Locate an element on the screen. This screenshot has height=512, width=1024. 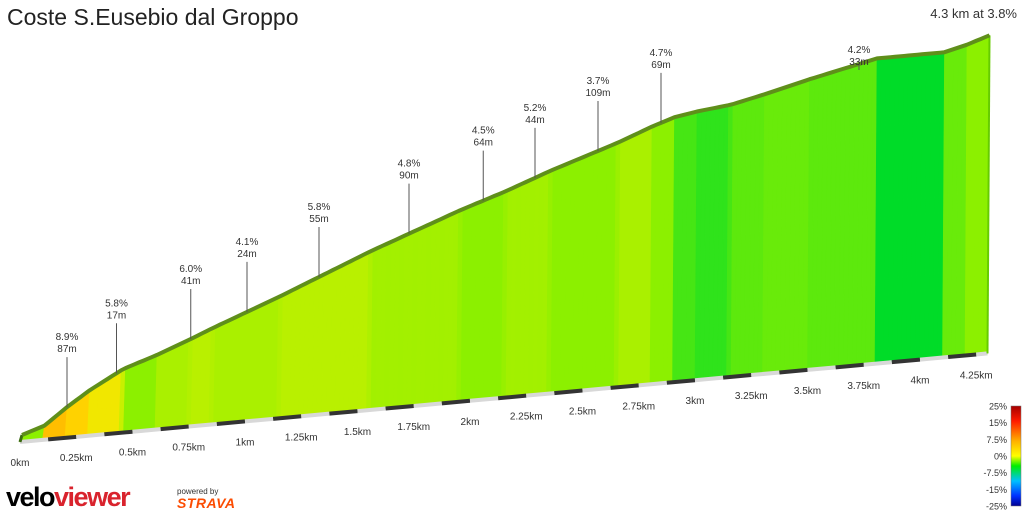
segment-grade-label: 4.7% is located at coordinates (661, 53).